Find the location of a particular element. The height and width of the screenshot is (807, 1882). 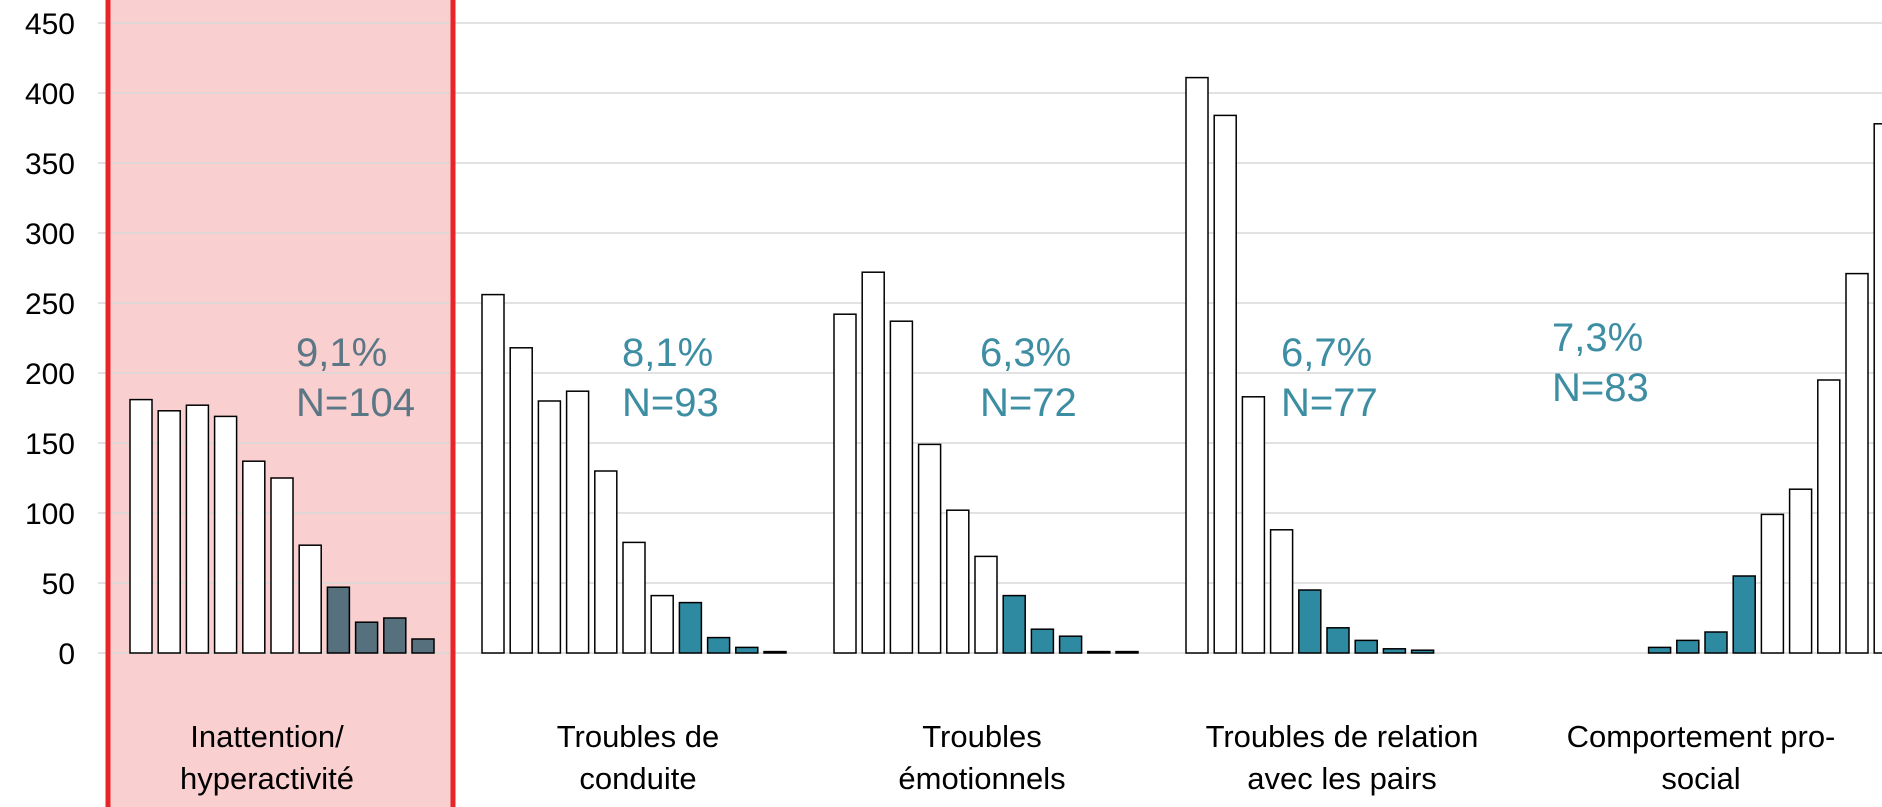

annotation-count: N=72 is located at coordinates (1028, 403).